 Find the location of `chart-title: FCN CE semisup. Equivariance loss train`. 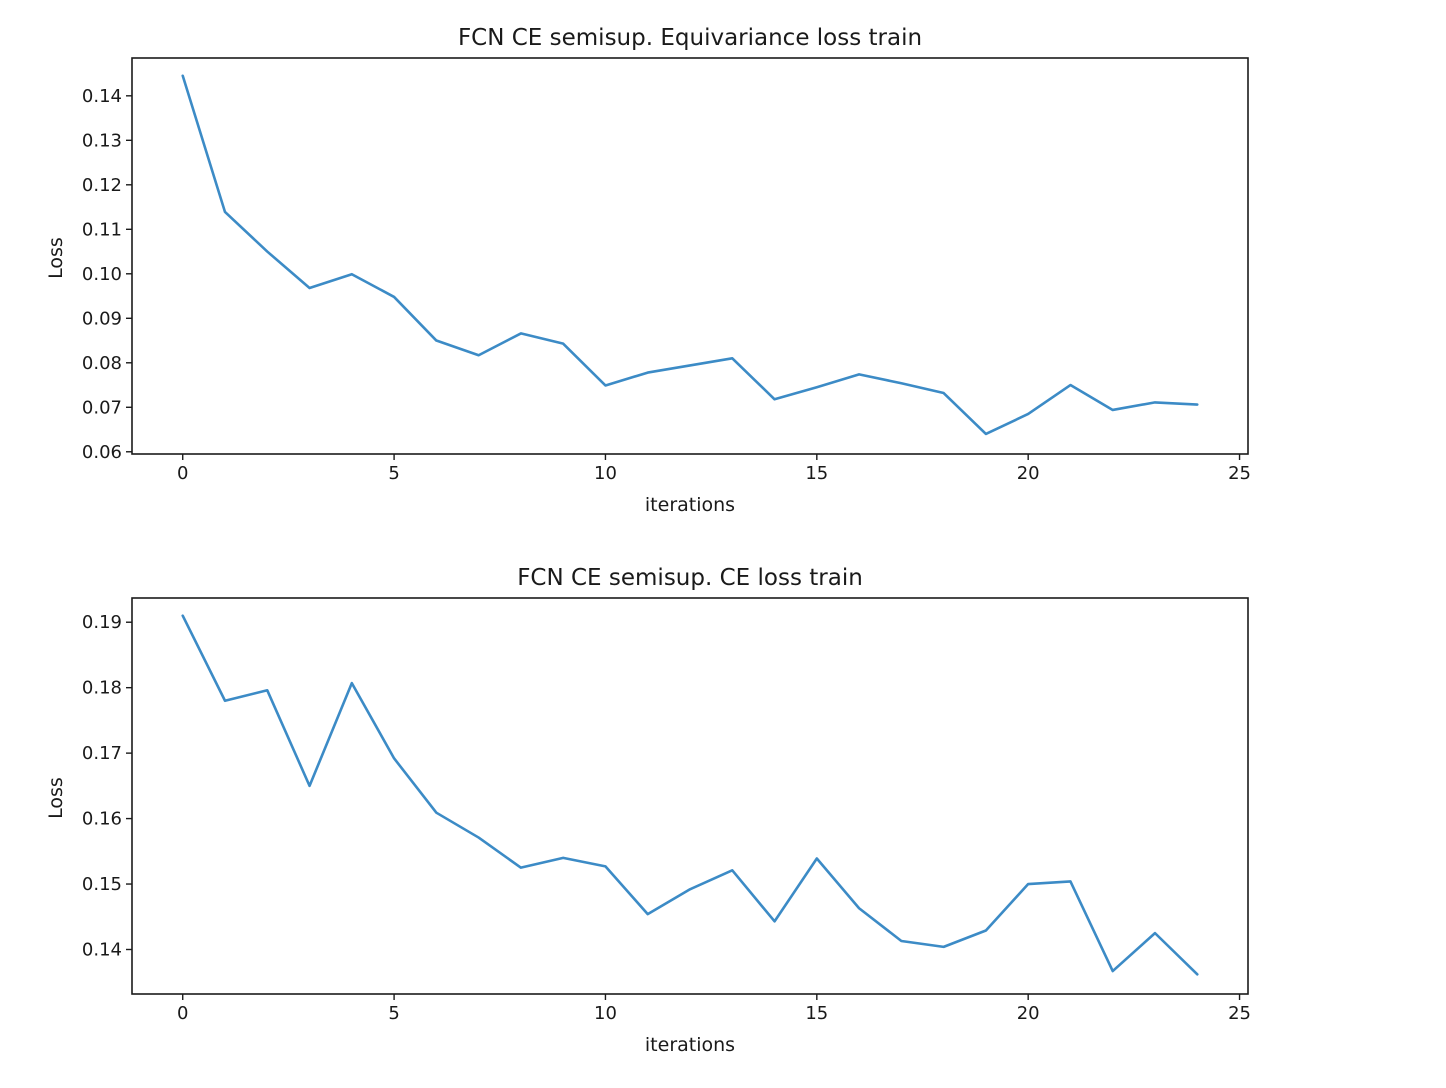

chart-title: FCN CE semisup. Equivariance loss train is located at coordinates (690, 38).